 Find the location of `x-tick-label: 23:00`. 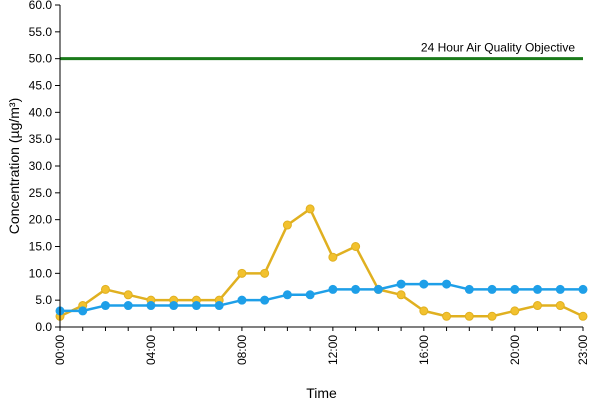

x-tick-label: 23:00 is located at coordinates (583, 350).